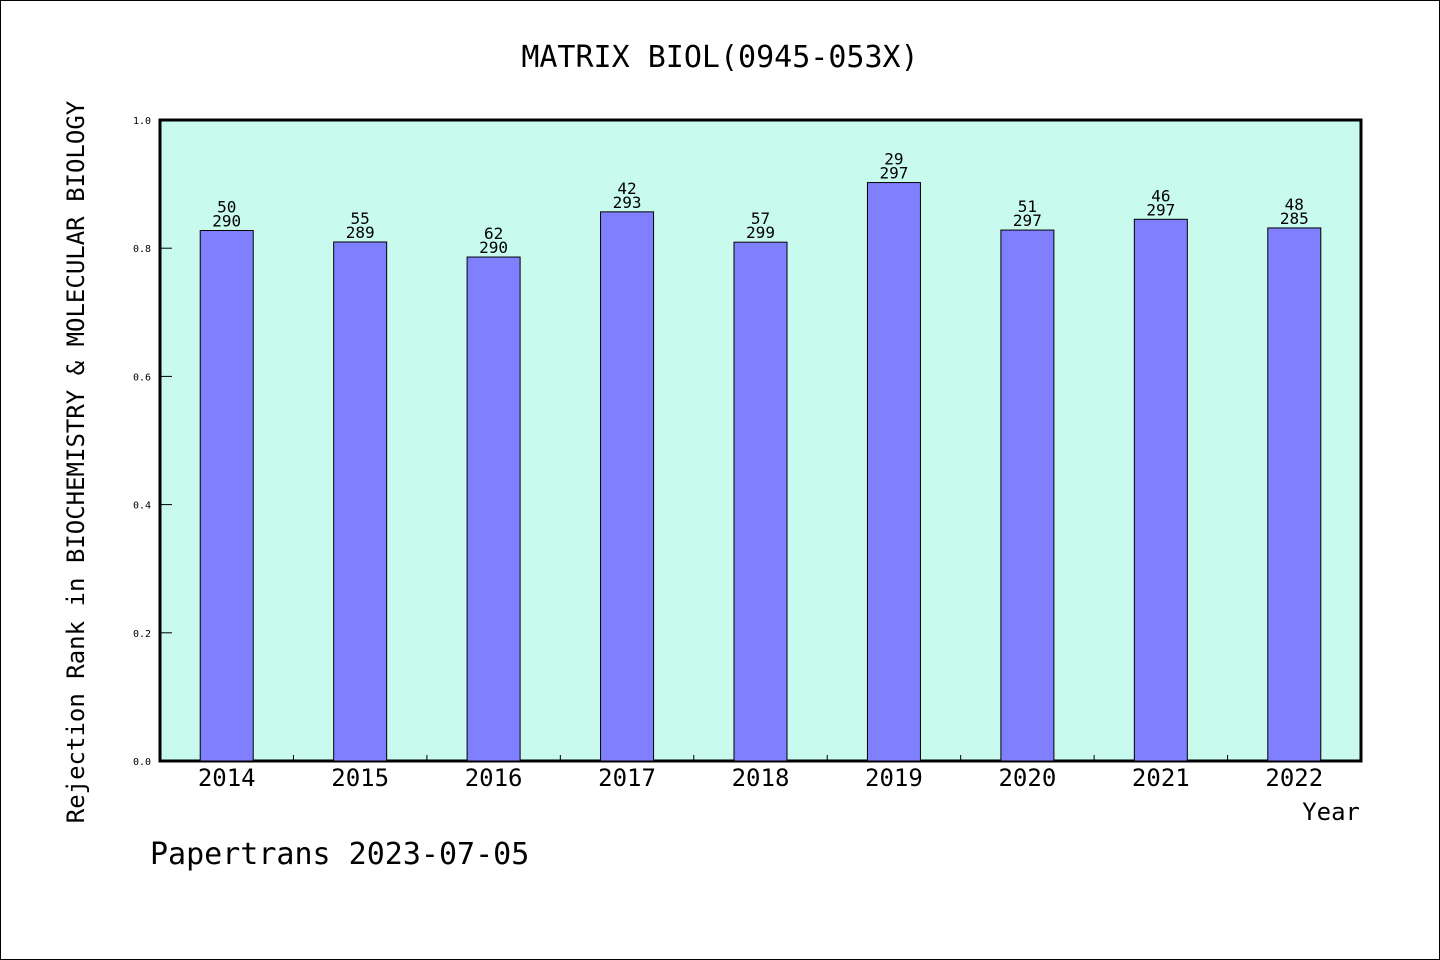 The image size is (1440, 960). Describe the element at coordinates (493, 233) in the screenshot. I see `bar-rank-label: 62` at that location.